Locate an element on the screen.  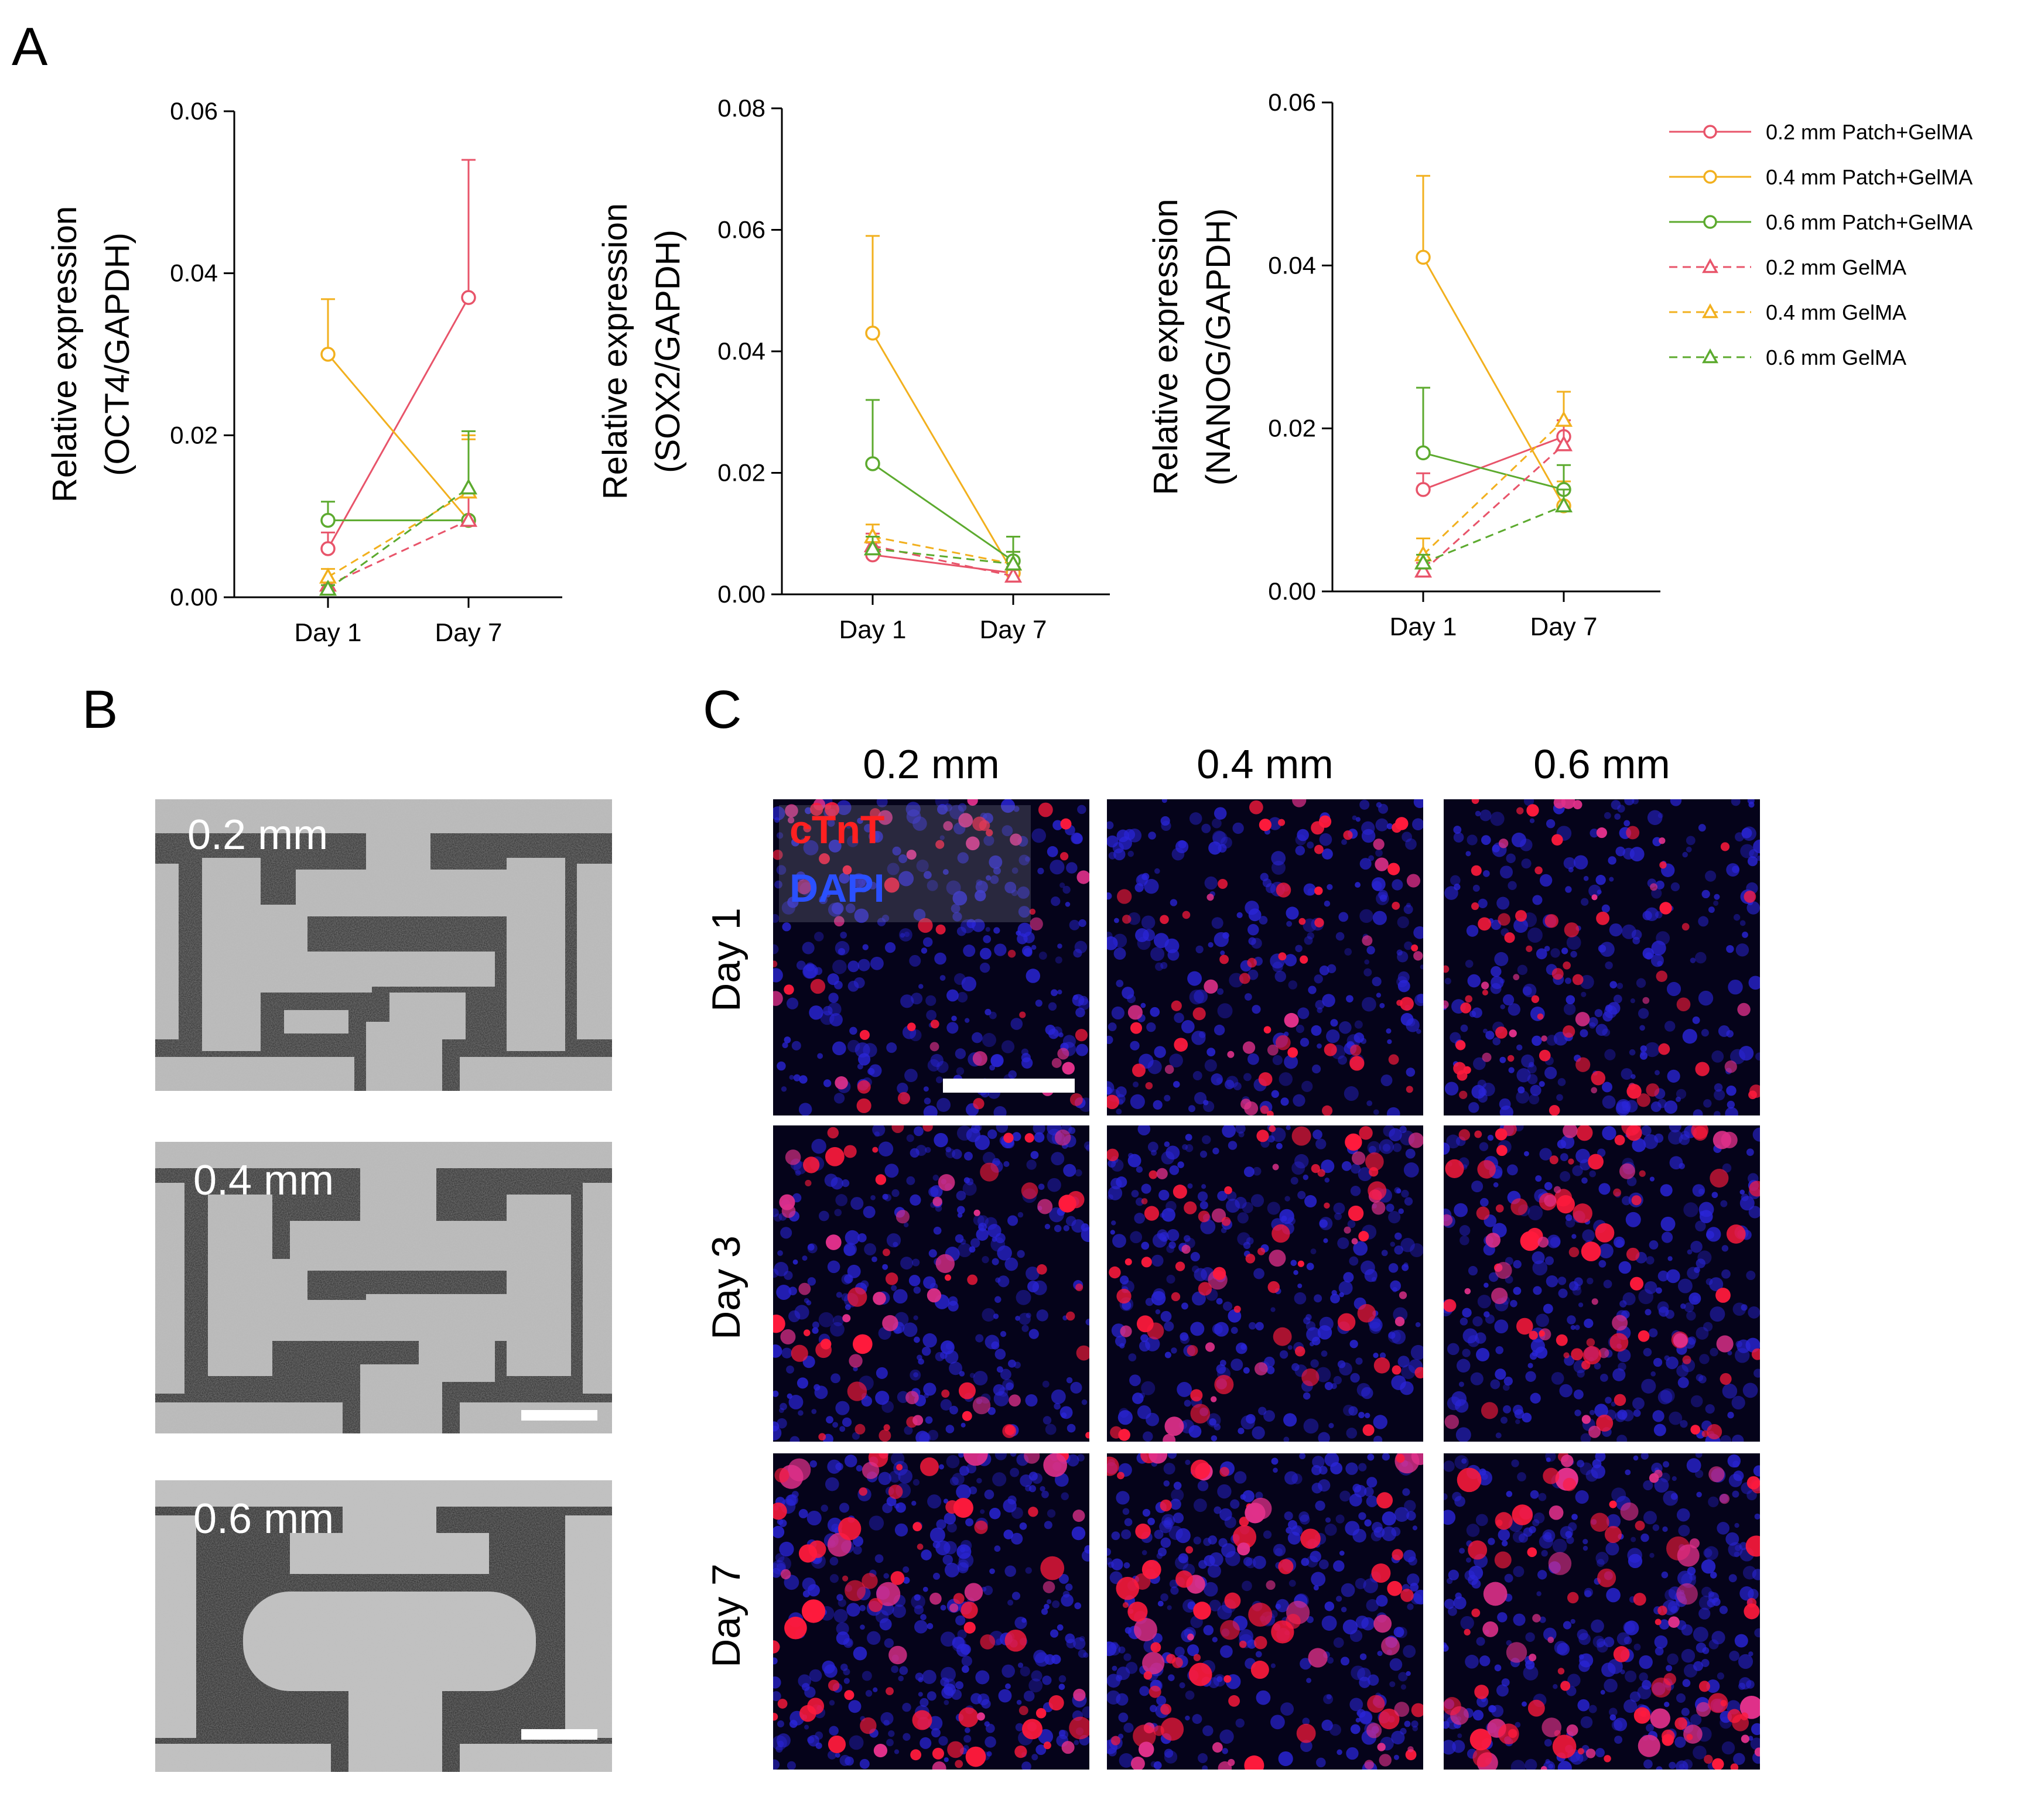
y-tick-label: 0.04 is located at coordinates (741, 351).